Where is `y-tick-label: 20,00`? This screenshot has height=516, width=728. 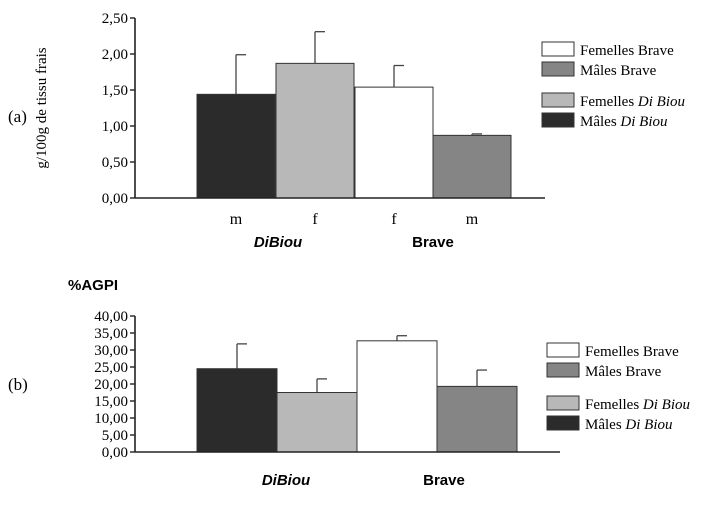 y-tick-label: 20,00 is located at coordinates (111, 385).